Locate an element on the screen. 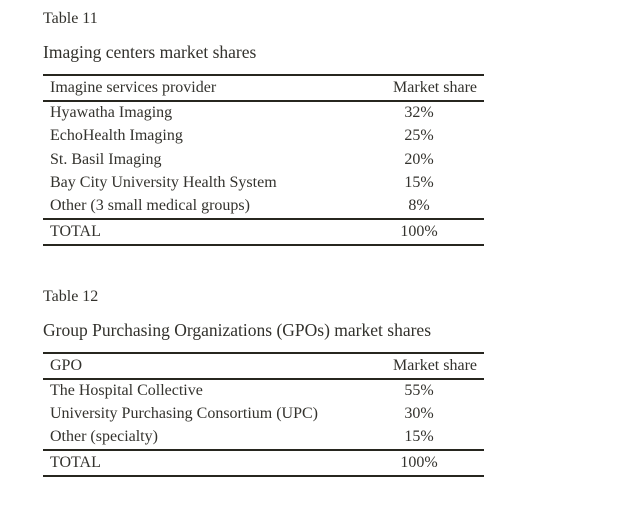 The height and width of the screenshot is (505, 621). provider-name: Bay City University Health System is located at coordinates (163, 183).